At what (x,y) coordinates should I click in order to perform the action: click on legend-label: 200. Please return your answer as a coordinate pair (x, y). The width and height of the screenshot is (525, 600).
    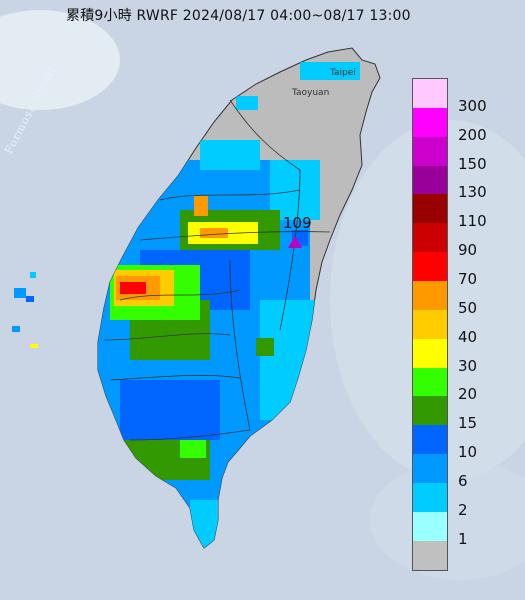
    Looking at the image, I should click on (472, 134).